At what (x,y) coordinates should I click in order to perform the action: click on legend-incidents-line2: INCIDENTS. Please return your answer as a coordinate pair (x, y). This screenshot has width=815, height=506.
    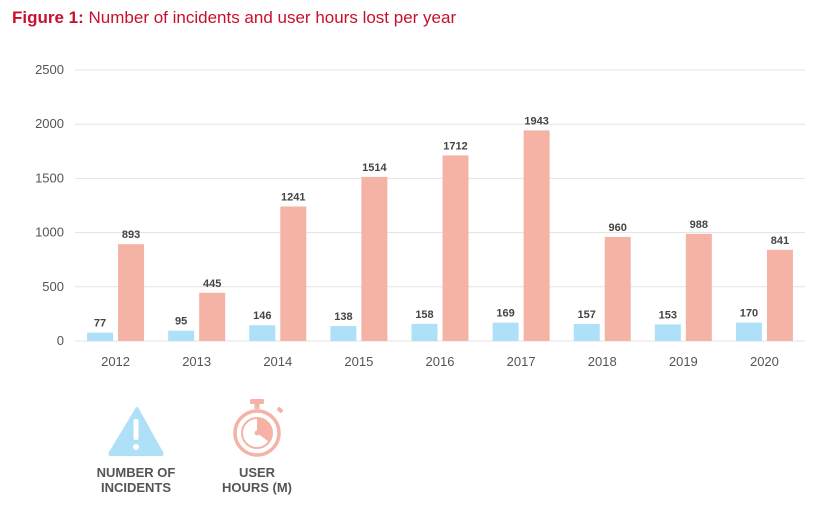
    Looking at the image, I should click on (136, 487).